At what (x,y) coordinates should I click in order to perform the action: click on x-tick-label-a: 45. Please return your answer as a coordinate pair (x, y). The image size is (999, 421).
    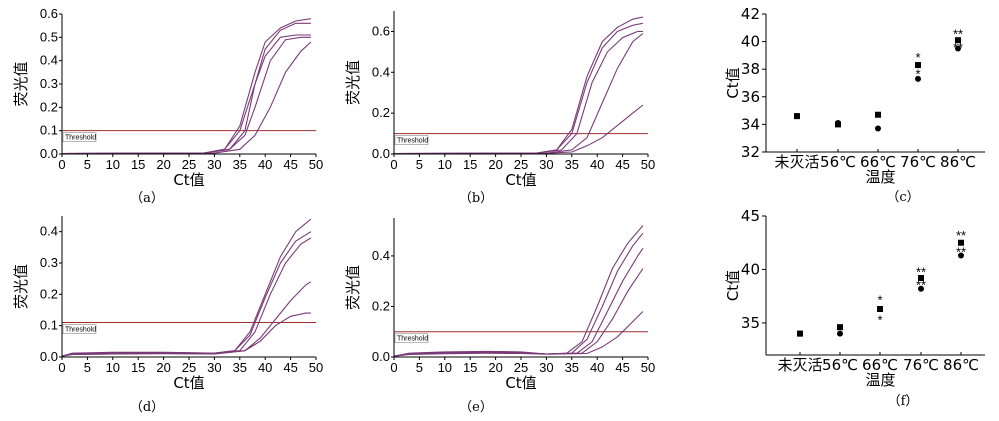
    Looking at the image, I should click on (290, 164).